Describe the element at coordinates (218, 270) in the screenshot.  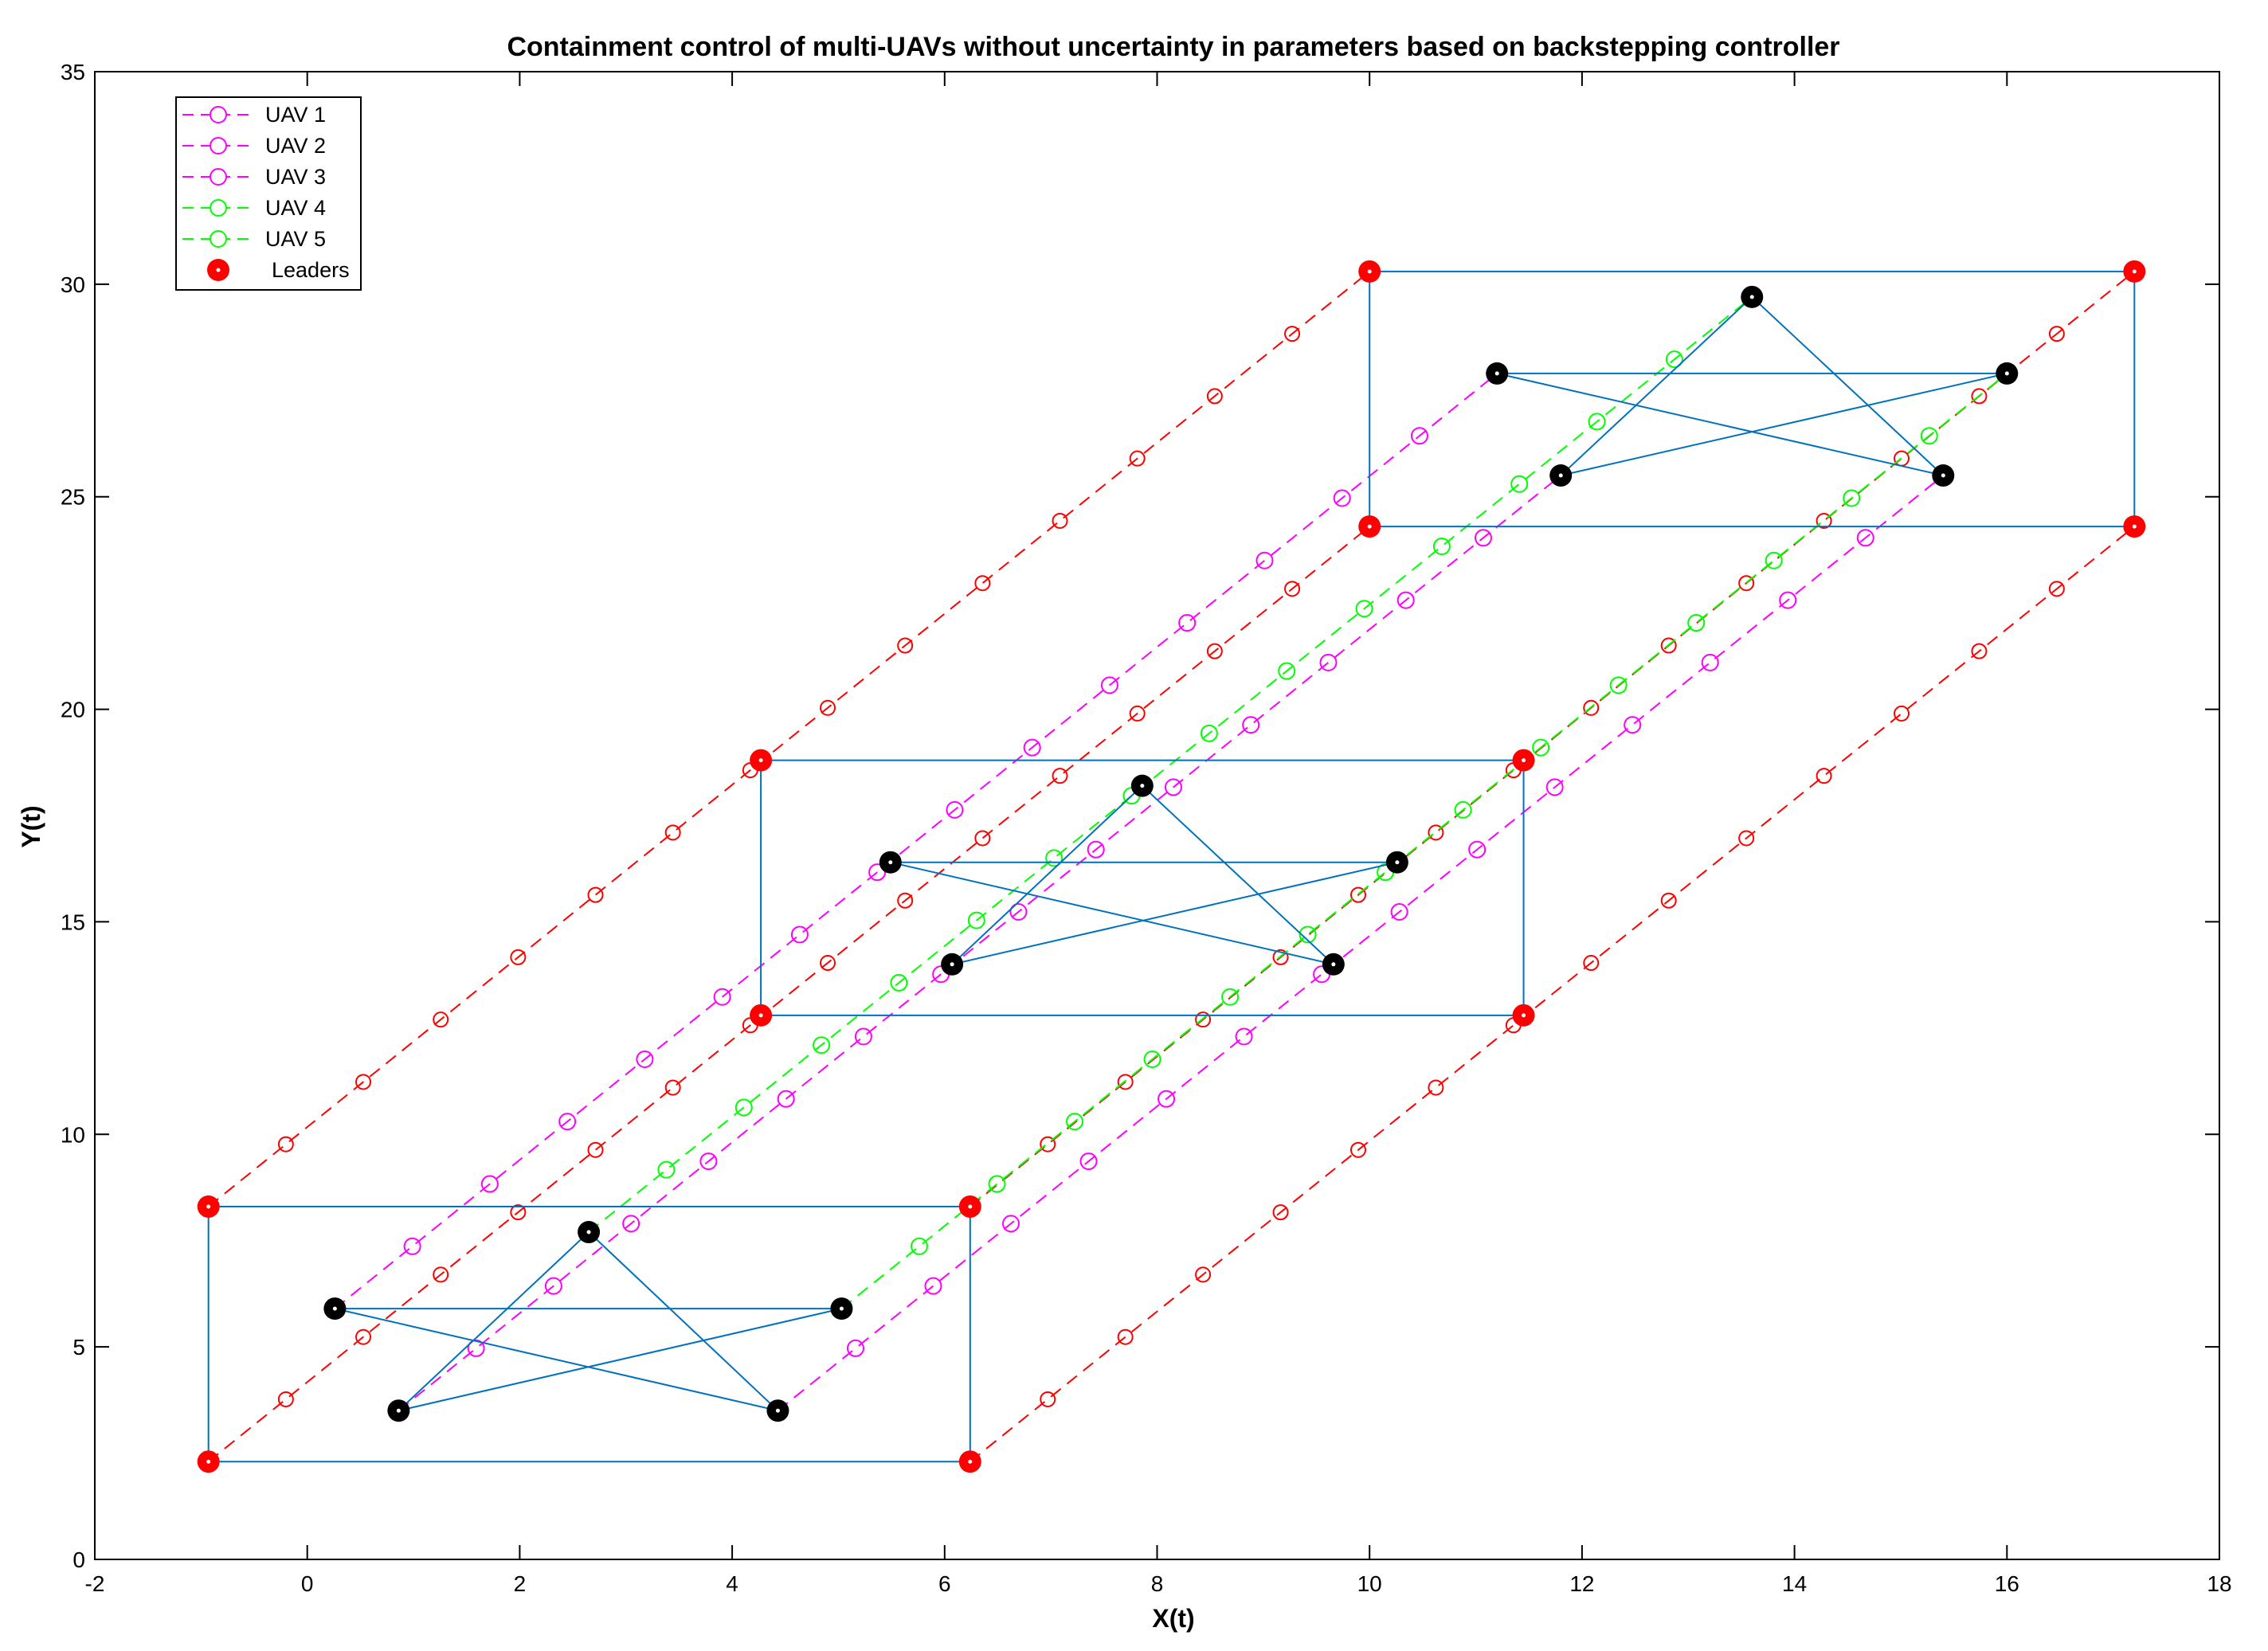
I see `legend-marker-center` at that location.